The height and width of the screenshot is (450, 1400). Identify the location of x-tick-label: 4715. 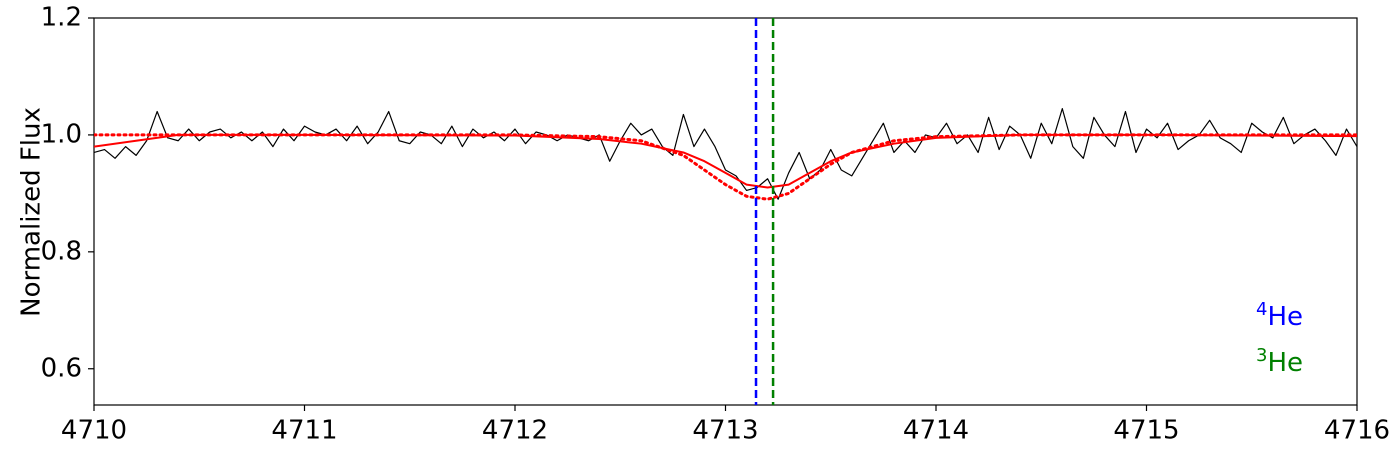
(1146, 431).